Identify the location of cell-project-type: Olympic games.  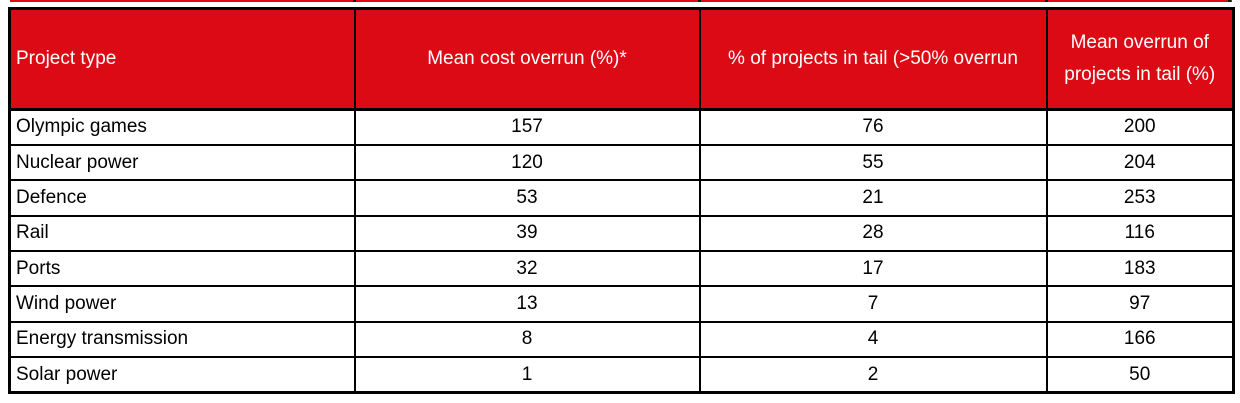
(182, 127).